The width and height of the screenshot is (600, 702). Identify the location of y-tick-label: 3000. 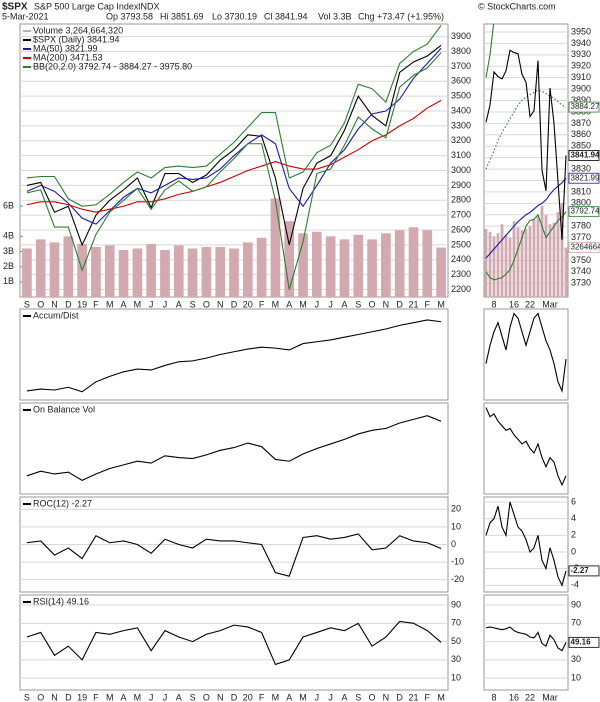
(461, 170).